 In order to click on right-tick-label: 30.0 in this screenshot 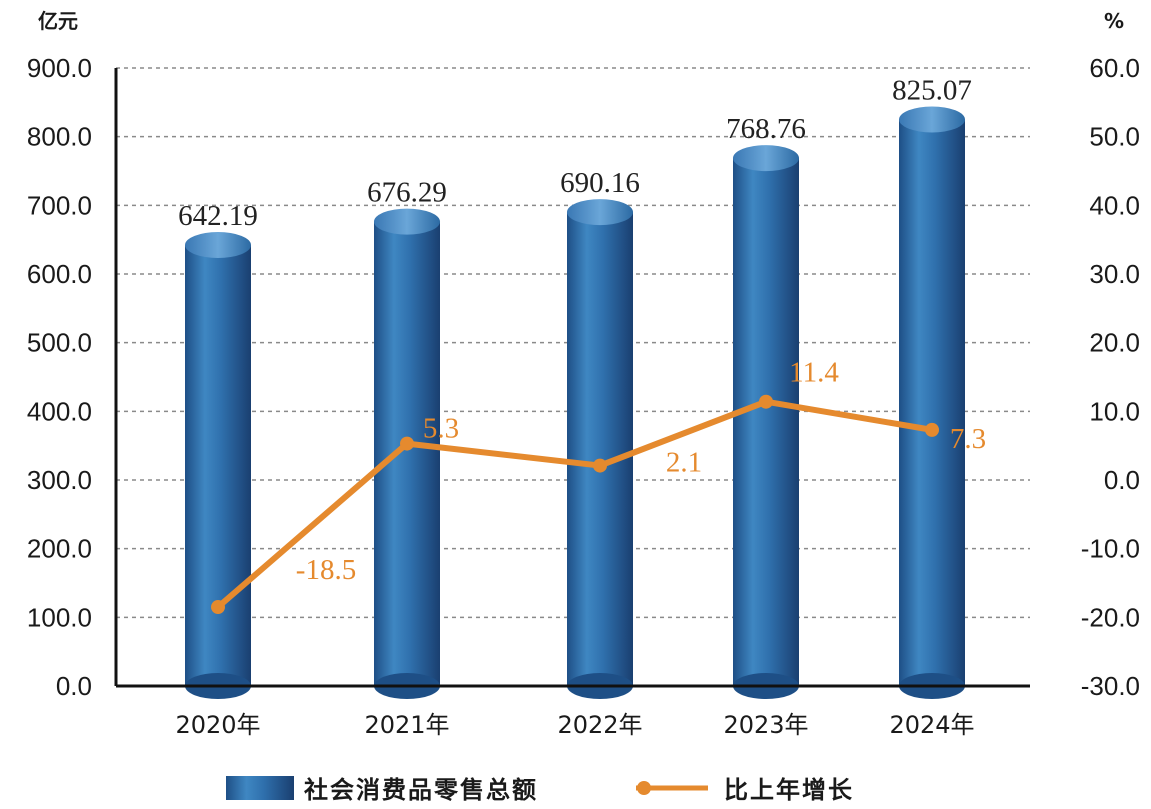, I will do `click(1114, 274)`.